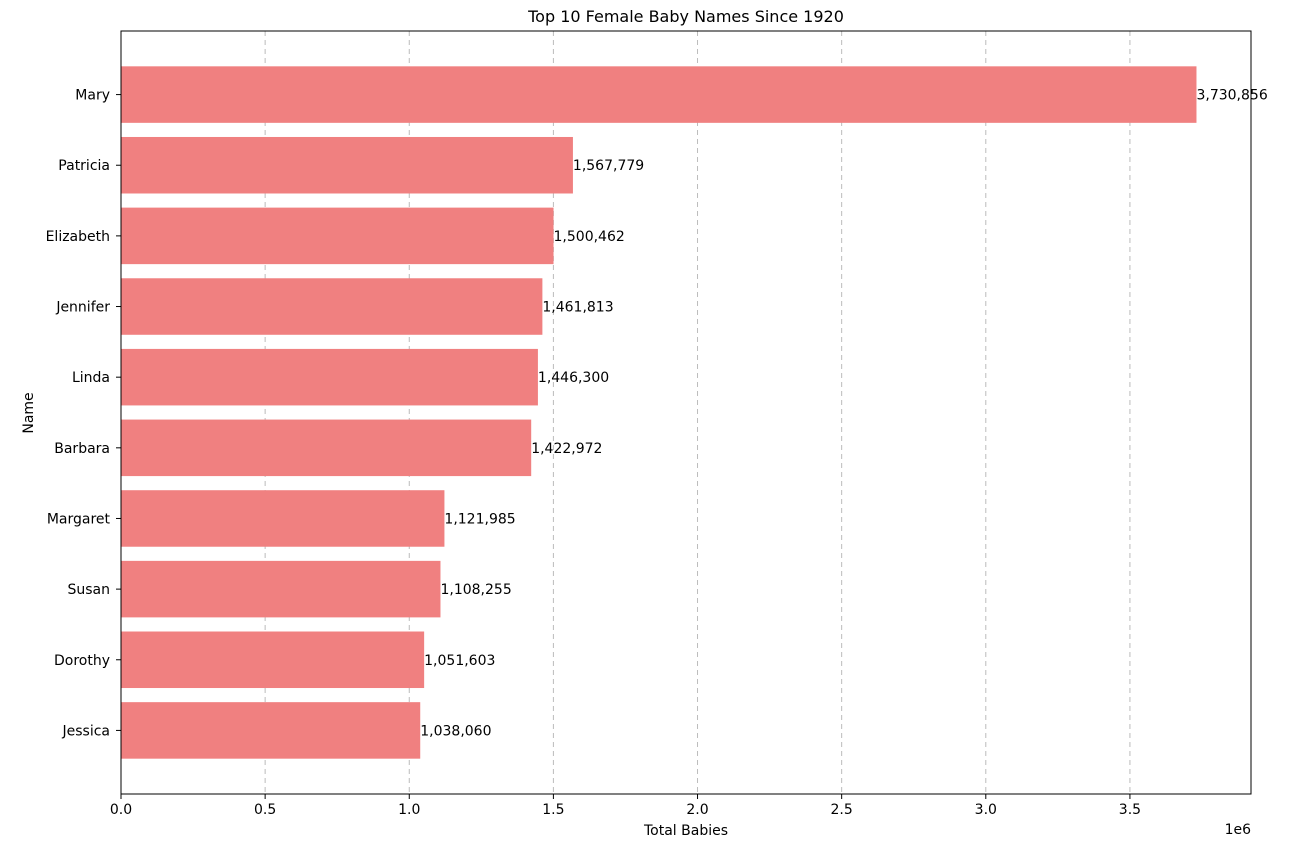  I want to click on x-tick-label: 0.0, so click(121, 810).